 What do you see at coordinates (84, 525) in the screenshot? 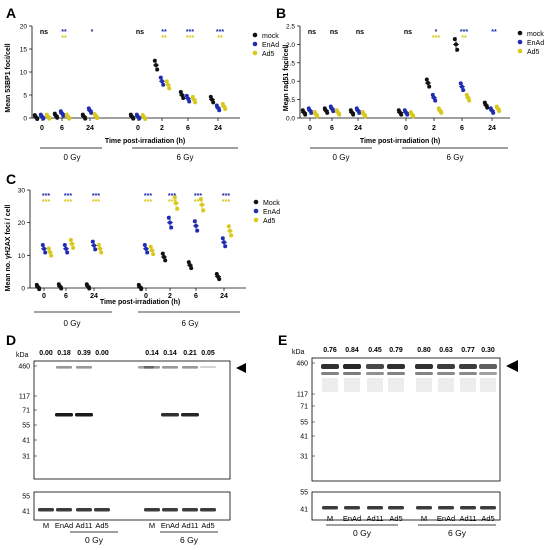
I see `lane-label: Ad11` at bounding box center [84, 525].